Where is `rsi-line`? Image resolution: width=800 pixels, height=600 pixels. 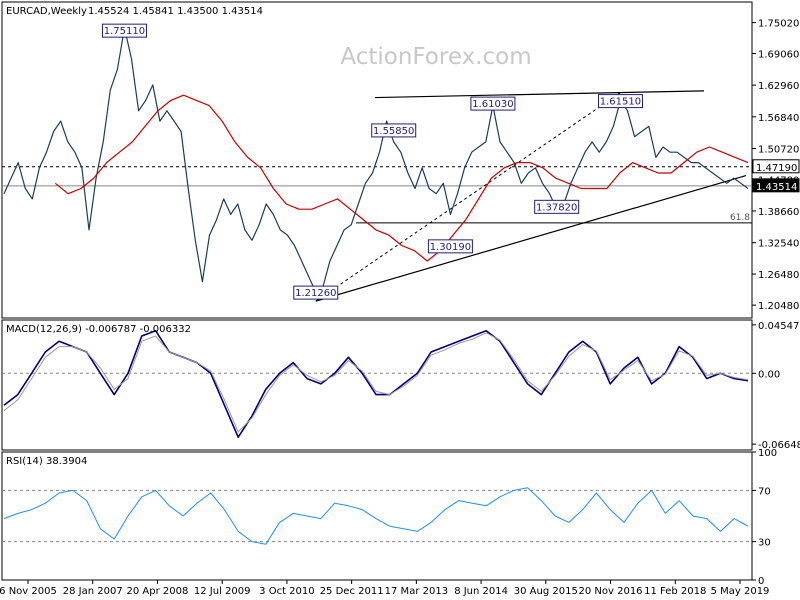
rsi-line is located at coordinates (376, 516).